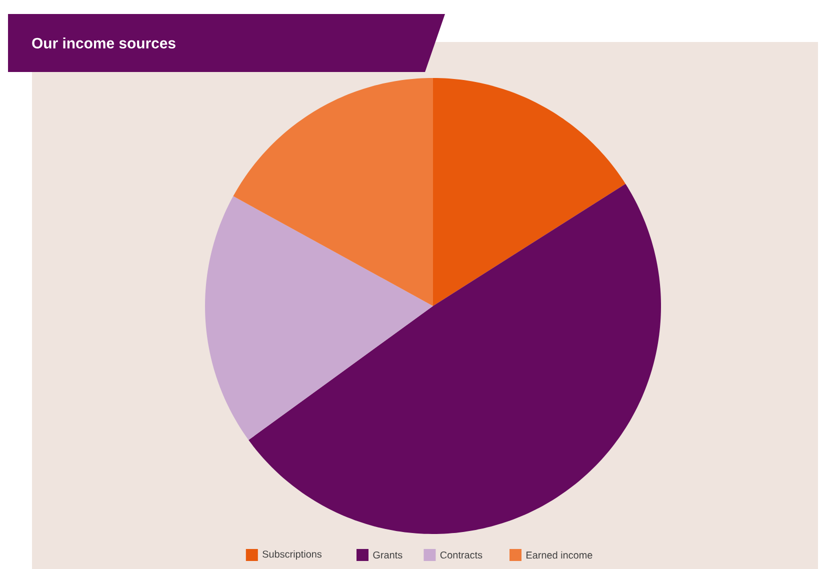 This screenshot has width=825, height=569. Describe the element at coordinates (104, 43) in the screenshot. I see `chart-title: Our income sources` at that location.